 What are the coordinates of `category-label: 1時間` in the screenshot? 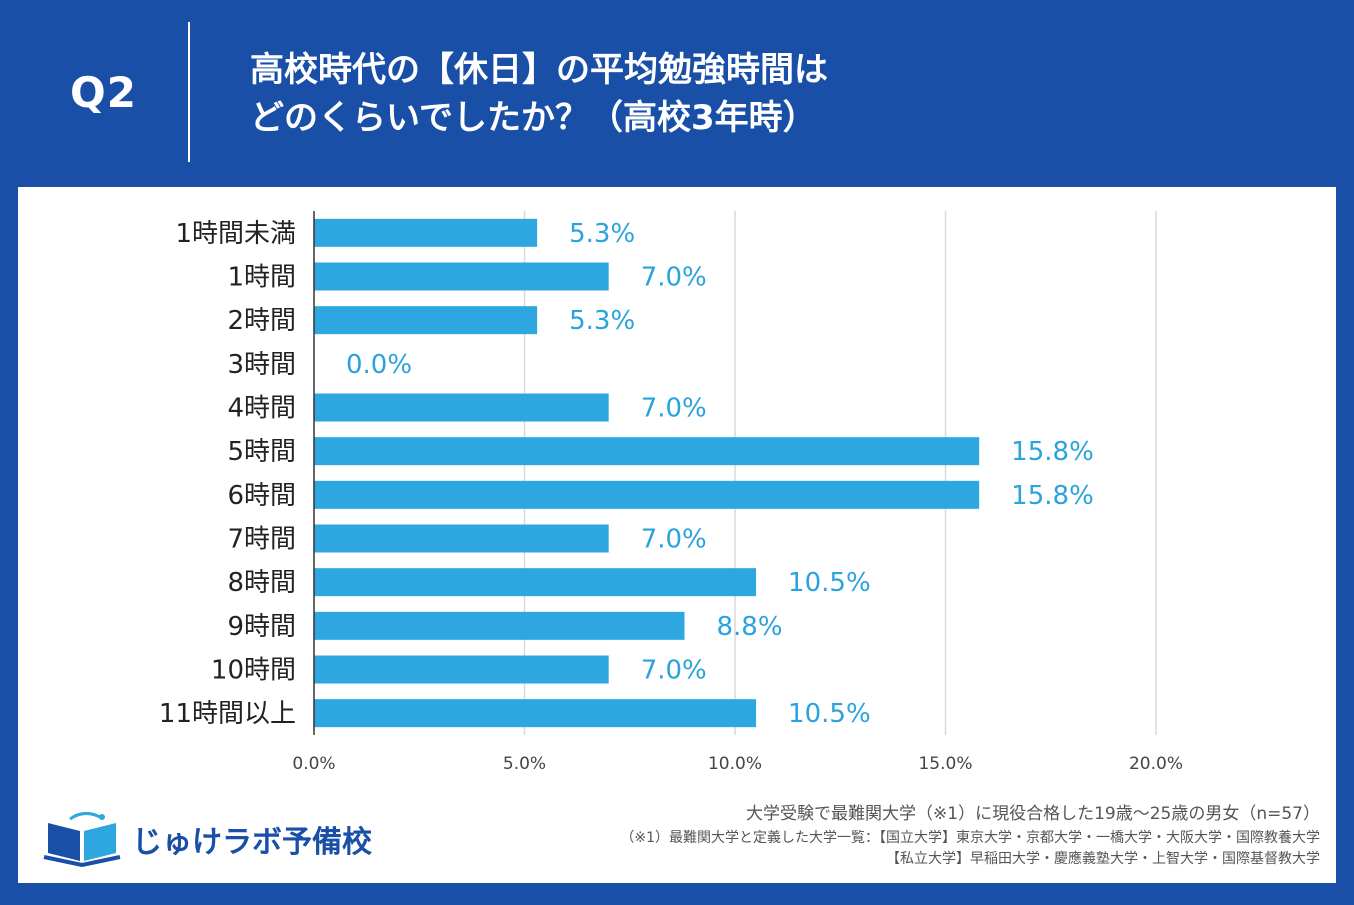 It's located at (261, 278).